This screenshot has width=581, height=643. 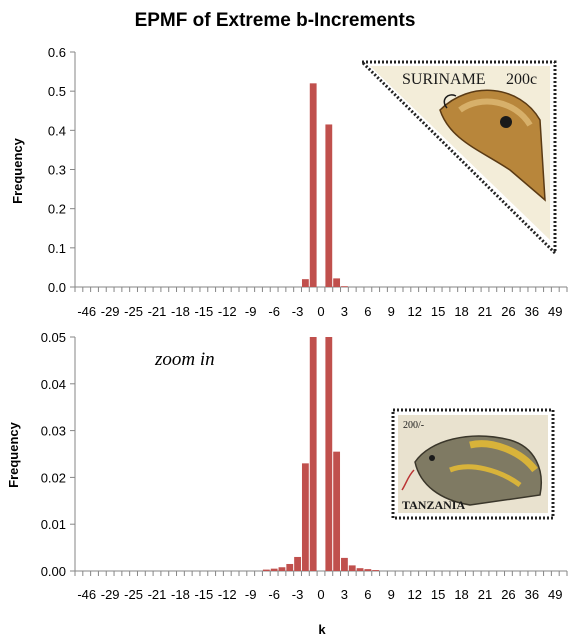 What do you see at coordinates (57, 170) in the screenshot?
I see `y-tick-label: 0.3` at bounding box center [57, 170].